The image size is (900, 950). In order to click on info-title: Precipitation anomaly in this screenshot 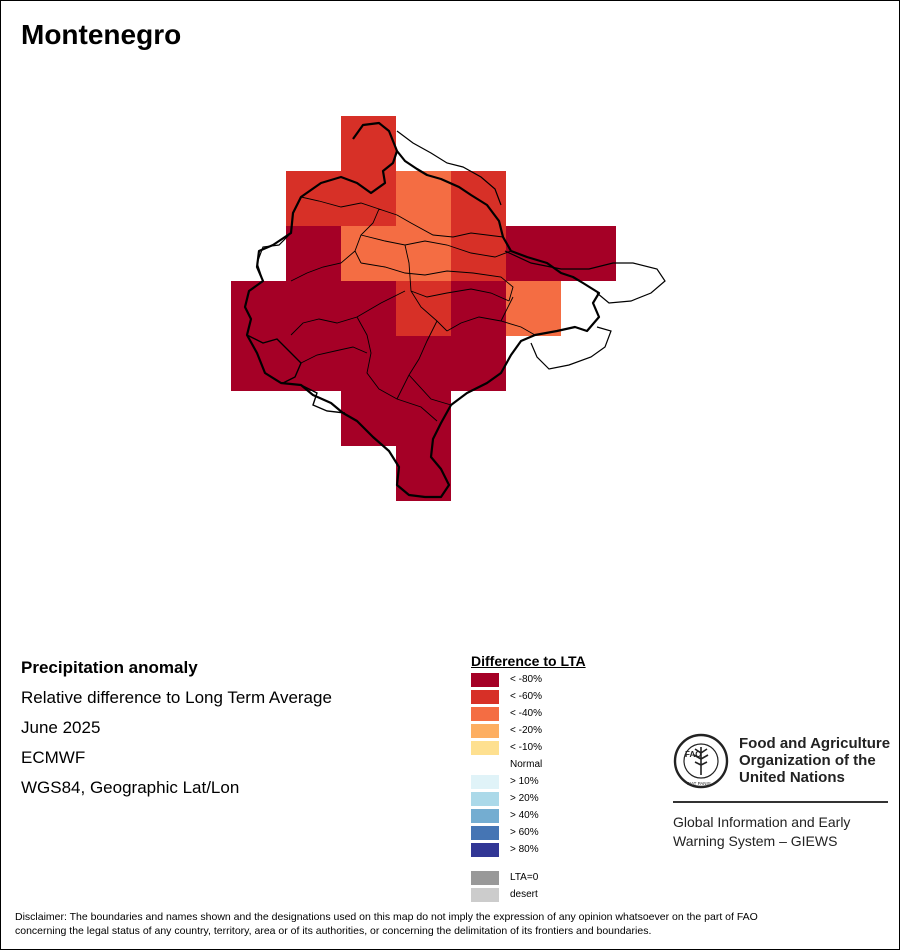, I will do `click(109, 667)`.